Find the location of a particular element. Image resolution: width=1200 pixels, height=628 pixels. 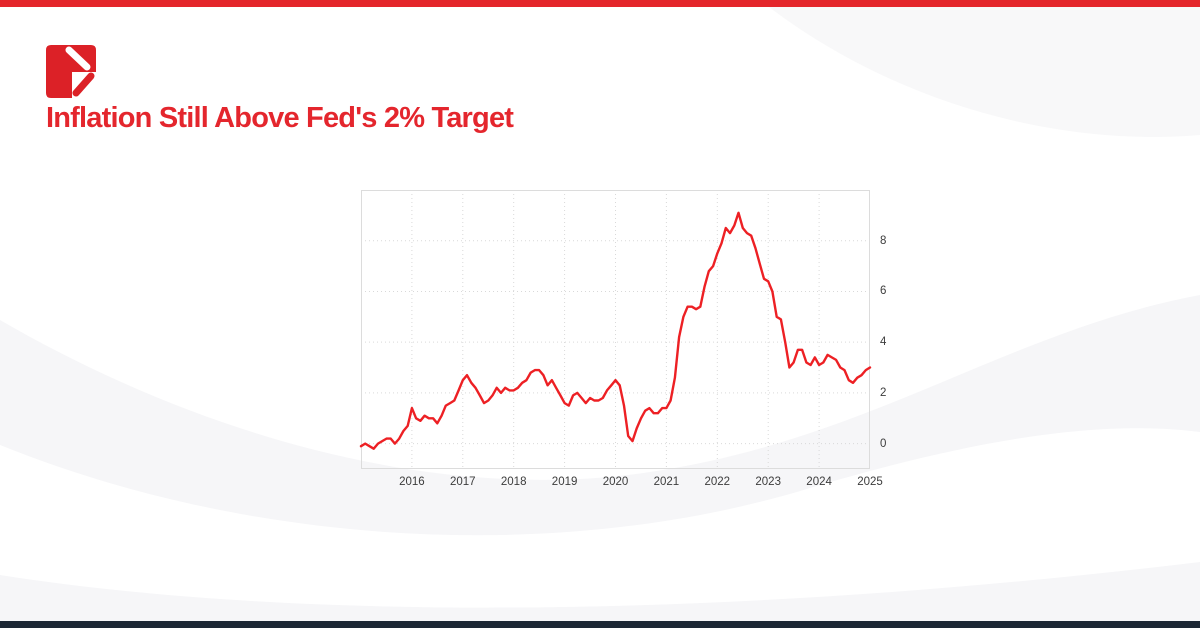

y-axis-tick-label-4: 4 is located at coordinates (883, 342).